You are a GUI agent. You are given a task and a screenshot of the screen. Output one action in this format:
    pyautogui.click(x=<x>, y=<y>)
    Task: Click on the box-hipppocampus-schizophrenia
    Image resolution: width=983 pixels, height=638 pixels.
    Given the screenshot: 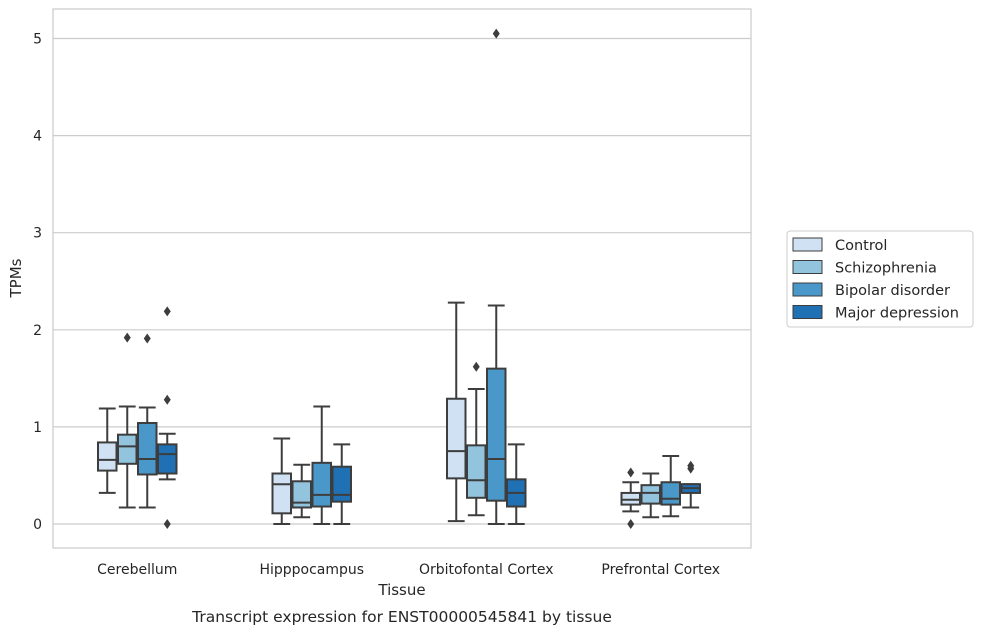 What is the action you would take?
    pyautogui.click(x=301, y=491)
    